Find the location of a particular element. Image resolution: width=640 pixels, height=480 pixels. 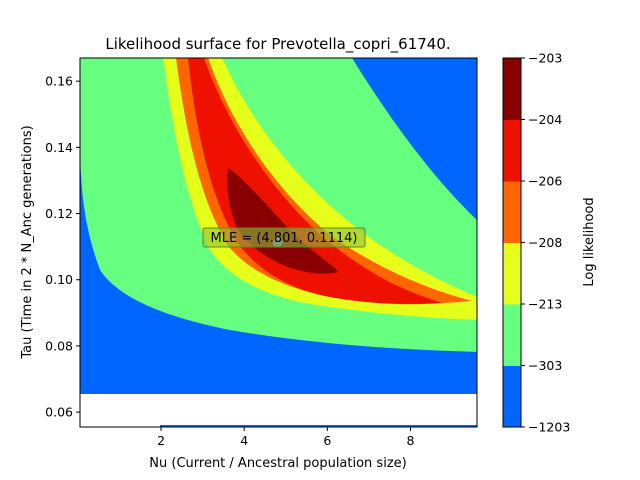

colorbar-tick-label: −208 is located at coordinates (545, 242).